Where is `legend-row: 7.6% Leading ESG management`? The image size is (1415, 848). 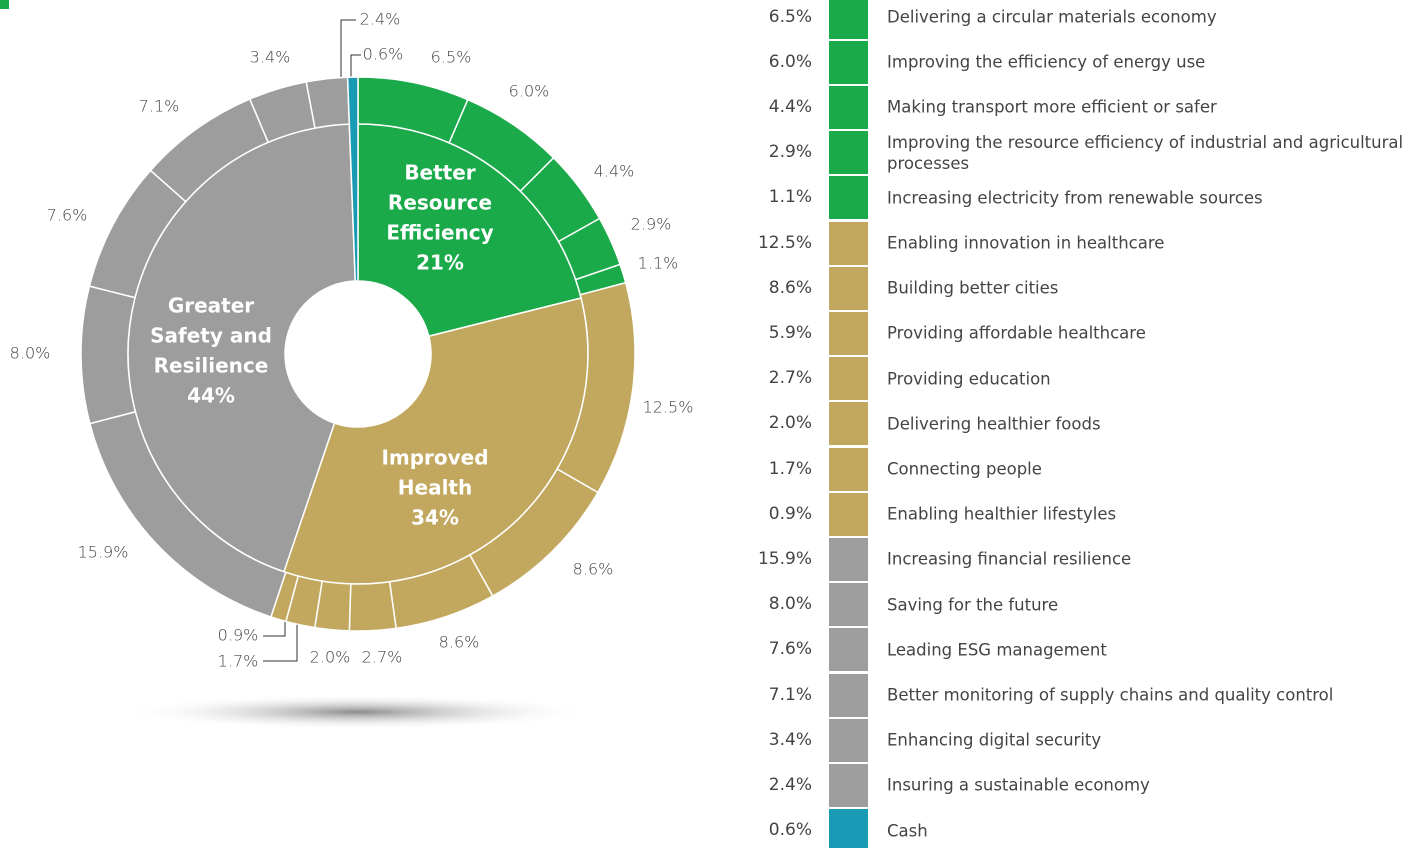
legend-row: 7.6% Leading ESG management is located at coordinates (1077, 650).